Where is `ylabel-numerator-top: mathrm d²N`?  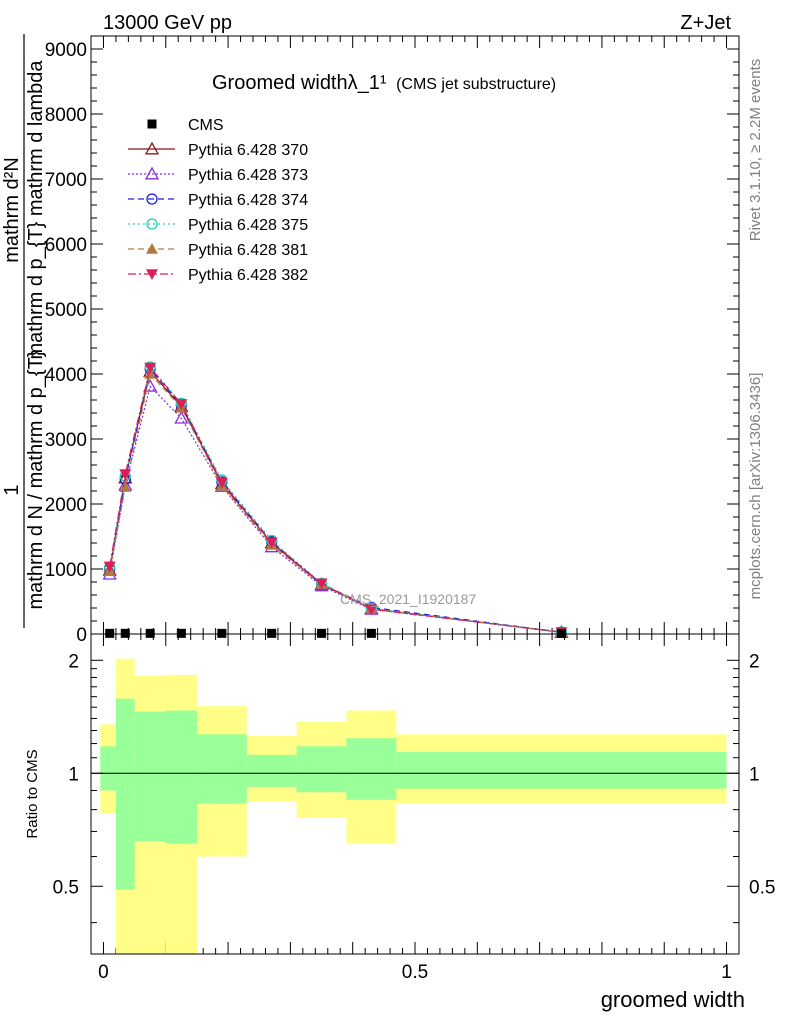
ylabel-numerator-top: mathrm d²N is located at coordinates (12, 210).